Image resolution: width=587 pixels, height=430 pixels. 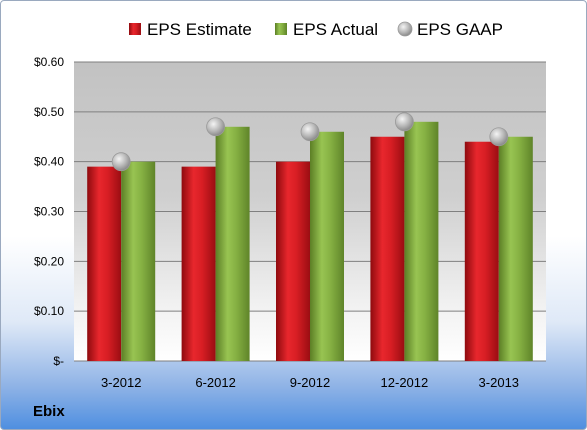 I want to click on y-tick-label: $0.10, so click(x=49, y=311).